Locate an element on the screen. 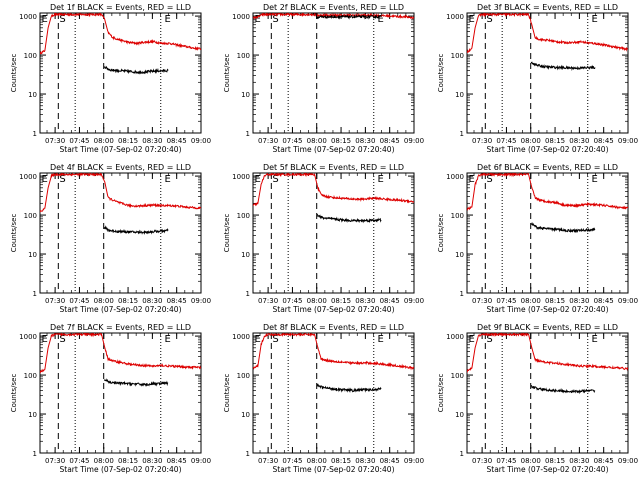 Image resolution: width=640 pixels, height=480 pixels. panel-title: Det 1f BLACK = Events, RED = LLD is located at coordinates (120, 7).